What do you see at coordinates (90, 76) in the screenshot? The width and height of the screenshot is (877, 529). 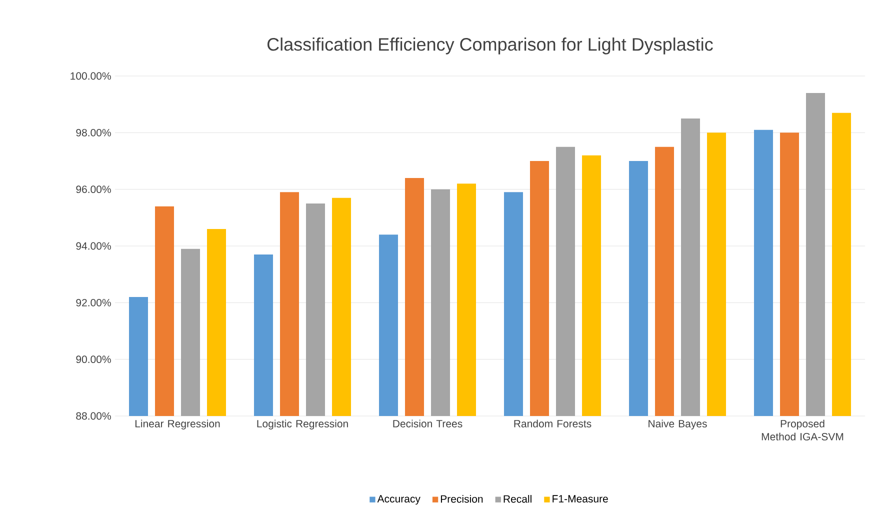 I see `y-tick-label: 100.00%` at bounding box center [90, 76].